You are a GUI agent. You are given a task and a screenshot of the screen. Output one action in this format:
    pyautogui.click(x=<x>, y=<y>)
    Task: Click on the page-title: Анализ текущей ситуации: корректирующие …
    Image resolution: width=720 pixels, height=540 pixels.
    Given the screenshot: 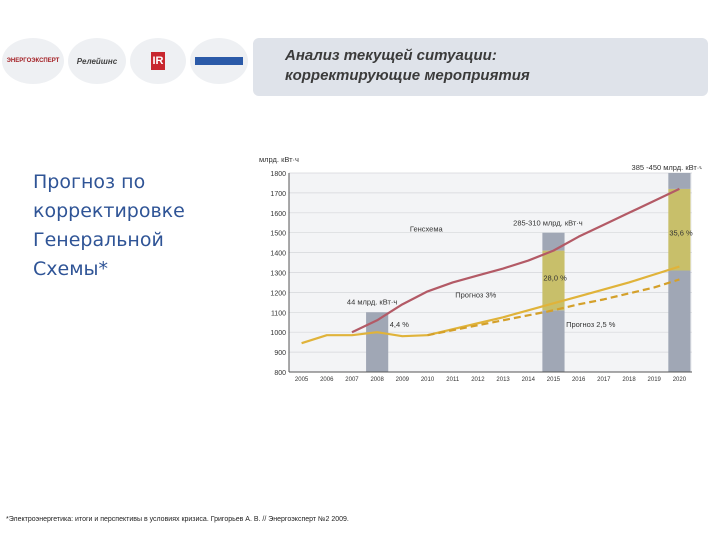 What is the action you would take?
    pyautogui.click(x=495, y=66)
    